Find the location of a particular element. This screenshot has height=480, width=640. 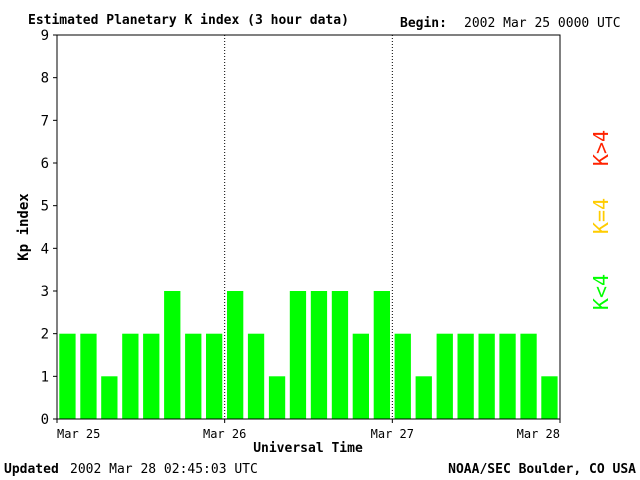

legend: K<4 K=4 K>4 is located at coordinates (601, 220).